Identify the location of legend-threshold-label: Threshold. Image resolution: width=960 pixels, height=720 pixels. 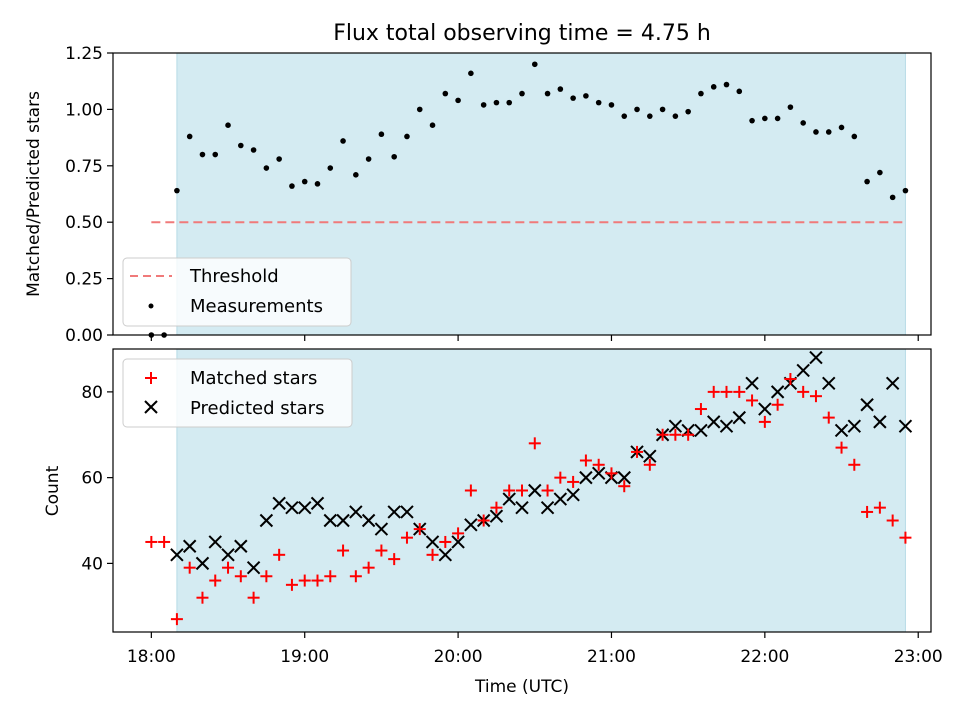
(234, 276).